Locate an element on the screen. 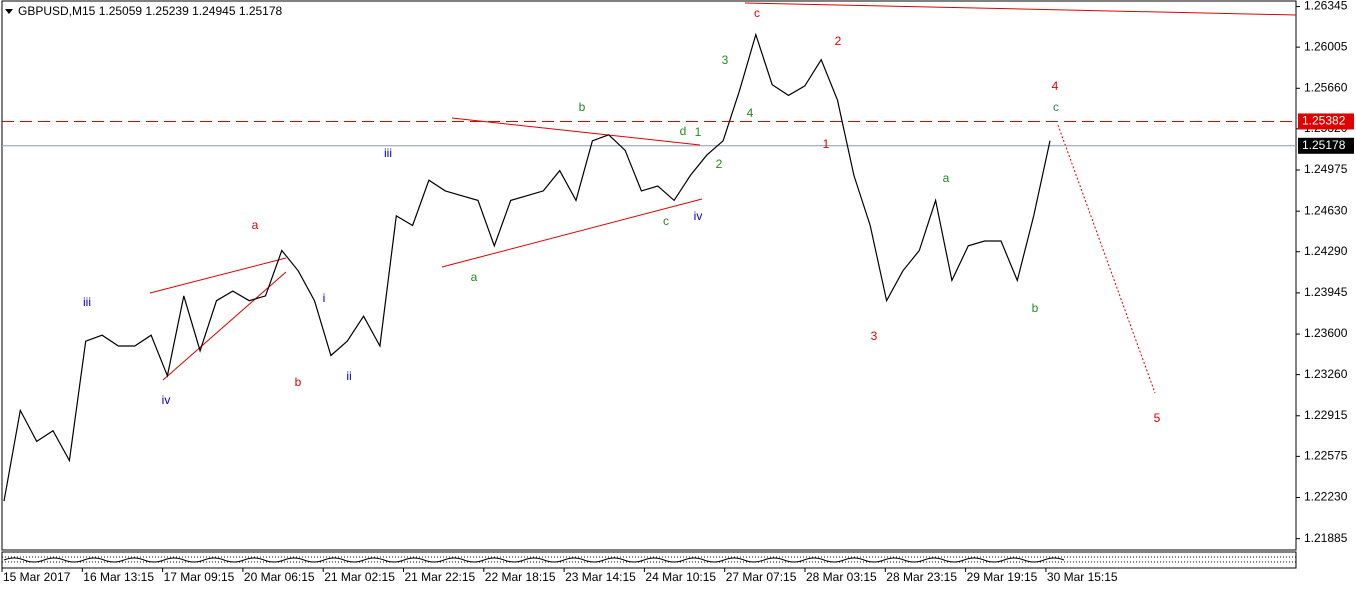 This screenshot has height=590, width=1356. wave-label: d is located at coordinates (683, 131).